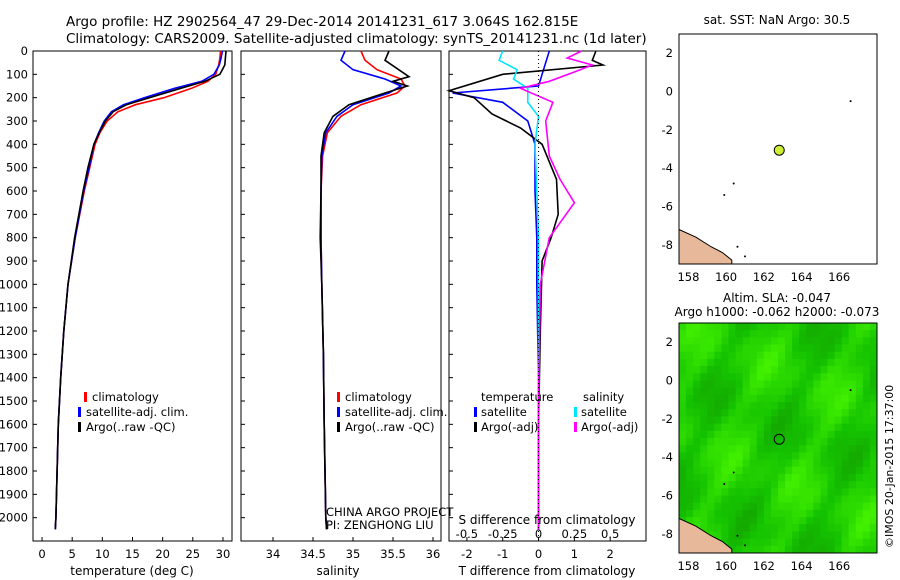 The height and width of the screenshot is (580, 900). Describe the element at coordinates (733, 183) in the screenshot. I see `island` at that location.